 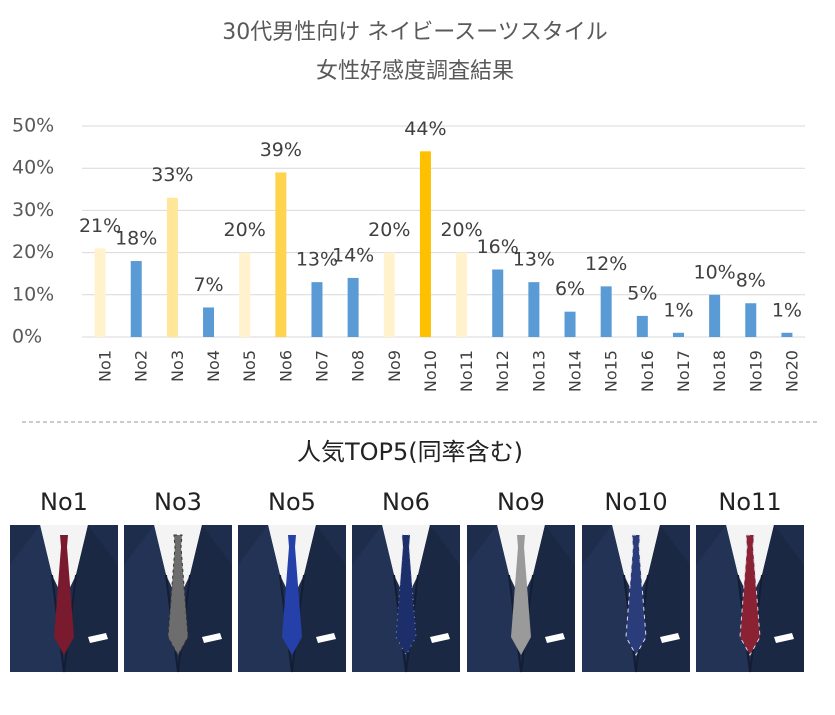 What do you see at coordinates (406, 502) in the screenshot?
I see `photo-label: No6` at bounding box center [406, 502].